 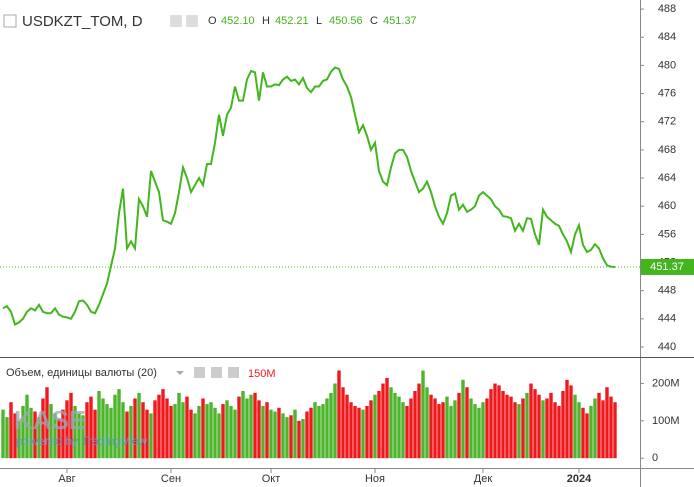 What do you see at coordinates (82, 21) in the screenshot?
I see `symbol-title: USDKZT_TOM, D` at bounding box center [82, 21].